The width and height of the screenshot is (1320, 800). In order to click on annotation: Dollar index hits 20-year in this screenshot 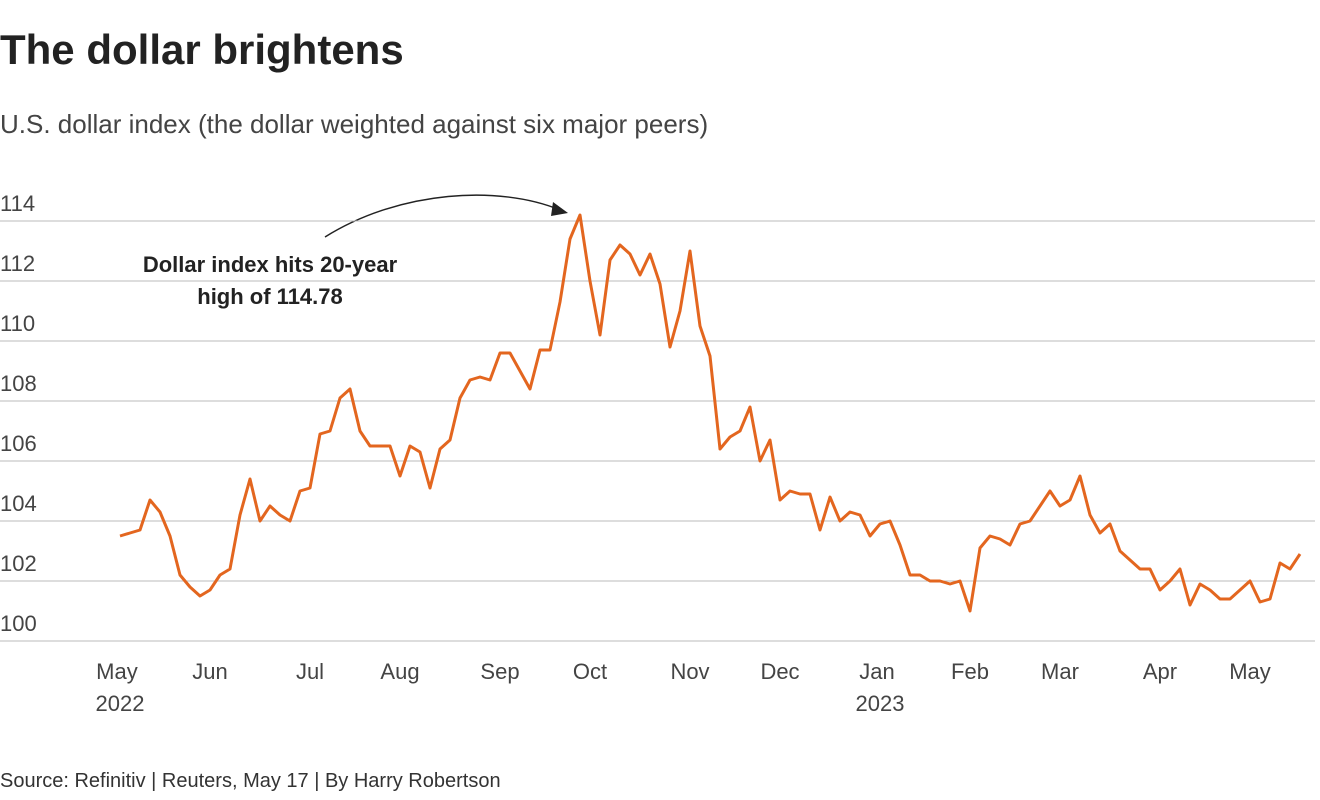, I will do `click(270, 264)`.